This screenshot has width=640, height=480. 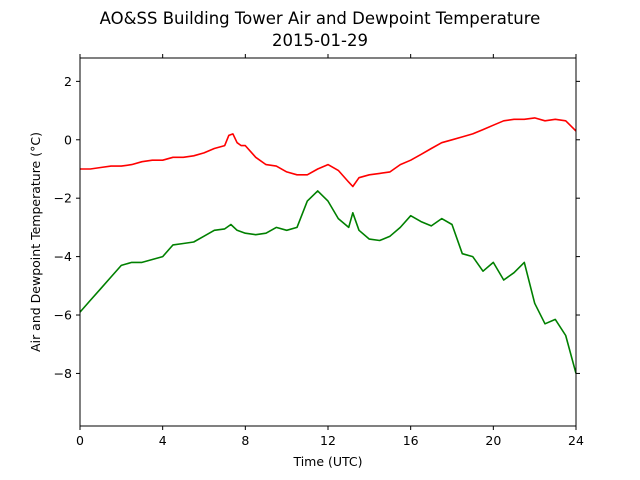 What do you see at coordinates (80, 440) in the screenshot?
I see `x-tick-label-0: 0` at bounding box center [80, 440].